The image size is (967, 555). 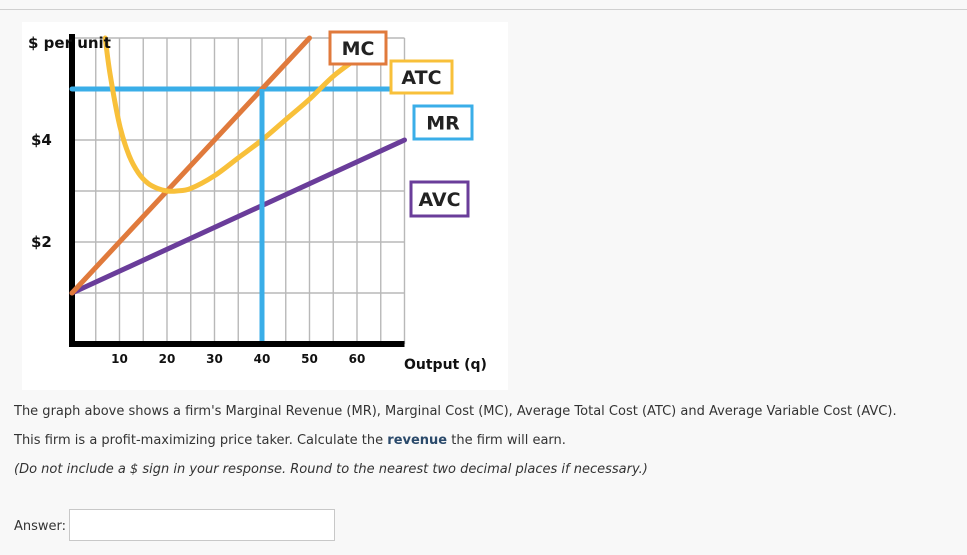 I want to click on x-tick-label: 50, so click(x=309, y=359).